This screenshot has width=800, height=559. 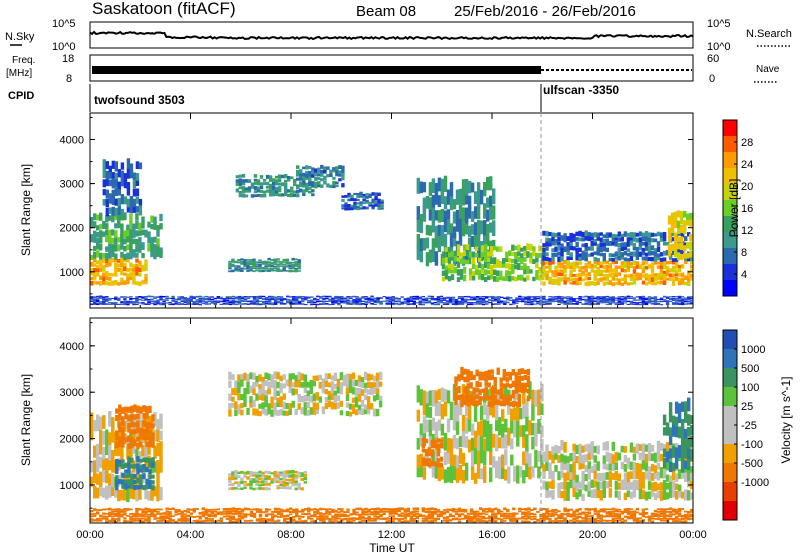 I want to click on velocity-ytick-label: 3000, so click(x=72, y=393).